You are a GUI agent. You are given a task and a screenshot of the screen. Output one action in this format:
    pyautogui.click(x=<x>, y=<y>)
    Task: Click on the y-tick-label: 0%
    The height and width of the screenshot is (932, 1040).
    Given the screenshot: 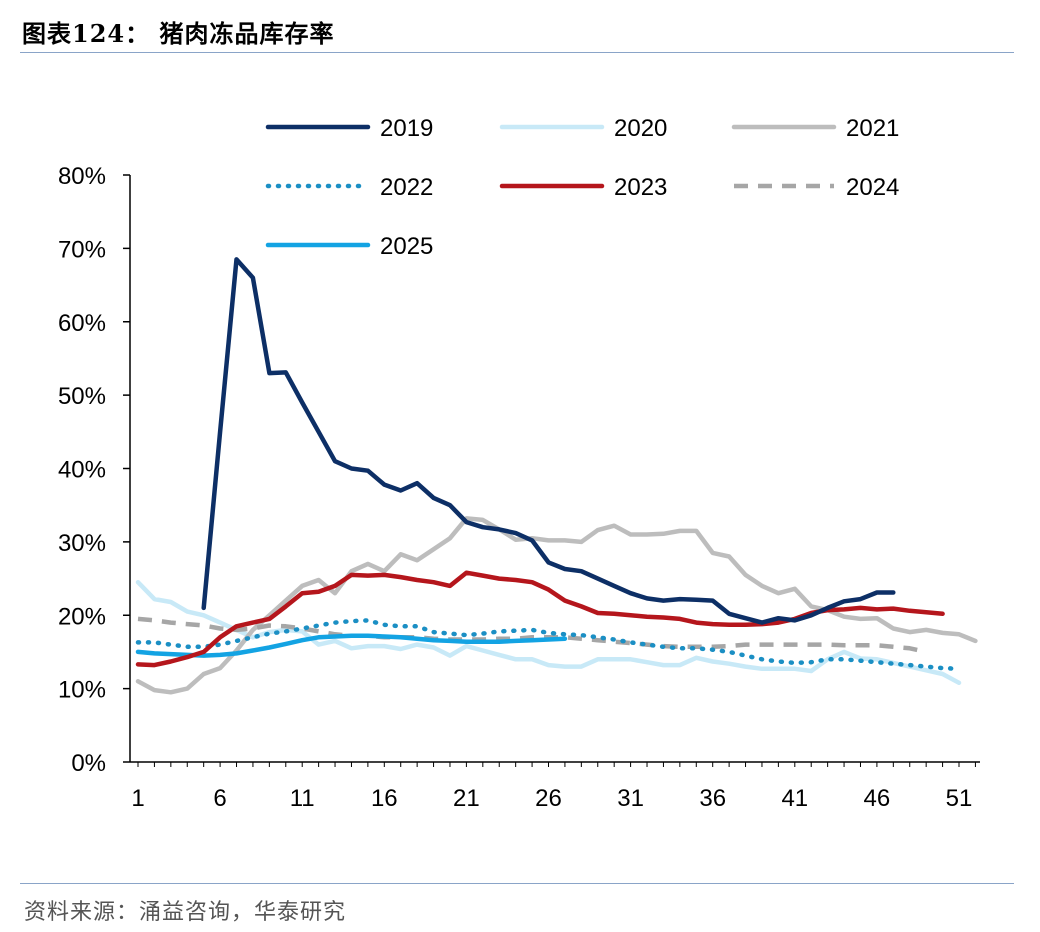 What is the action you would take?
    pyautogui.click(x=88, y=763)
    